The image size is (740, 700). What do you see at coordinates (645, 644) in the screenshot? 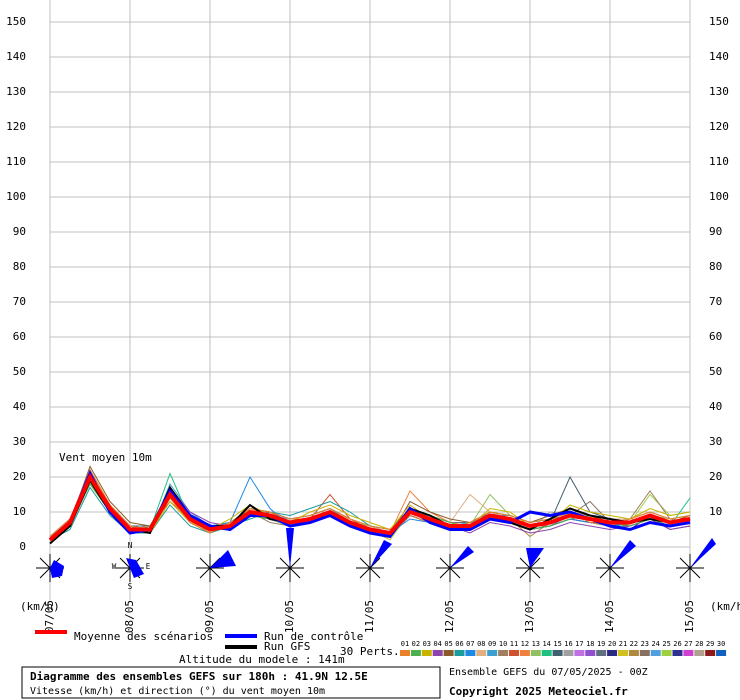
I see `legend-label: 23` at bounding box center [645, 644].